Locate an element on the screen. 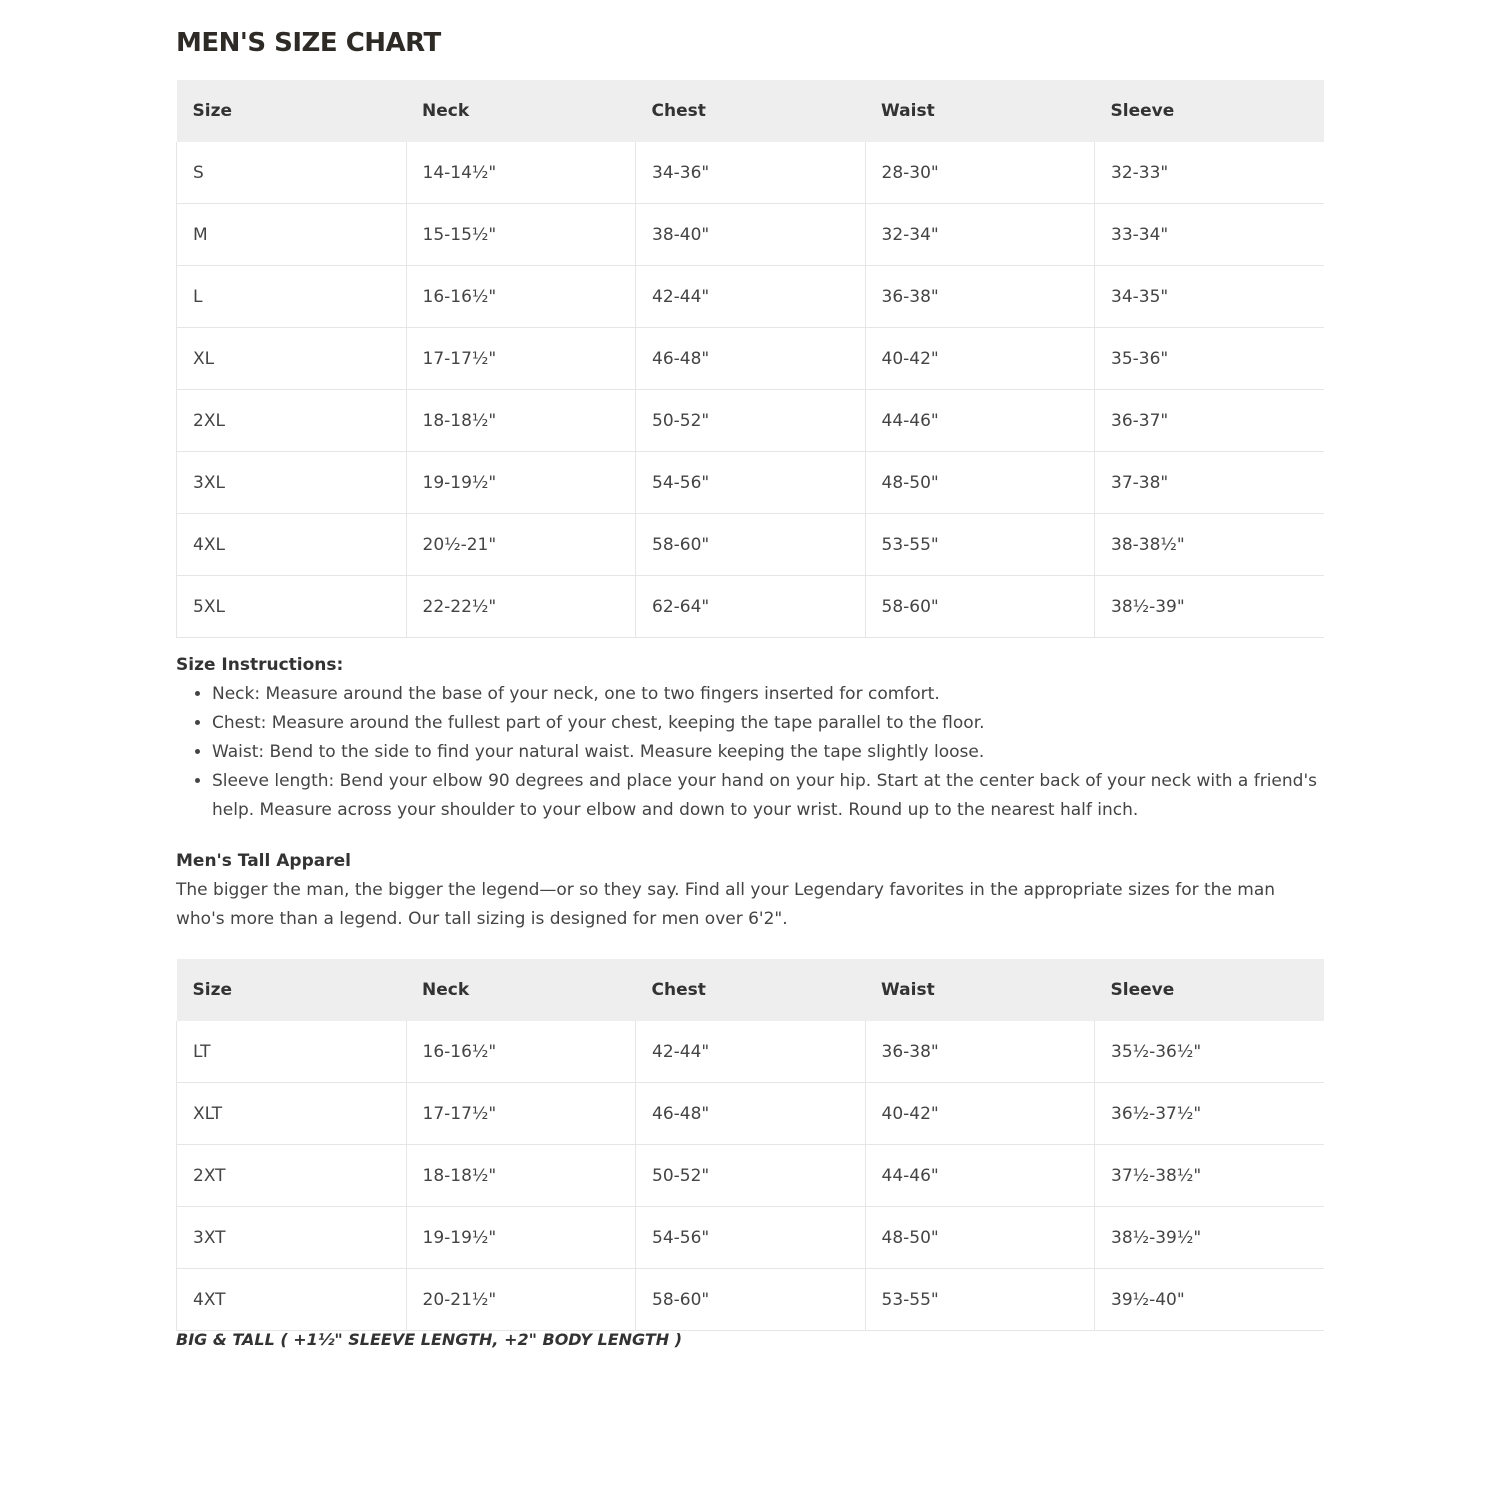  table-row: 2XL 18-18½" 50-52" 44-46" 36-37" is located at coordinates (750, 420).